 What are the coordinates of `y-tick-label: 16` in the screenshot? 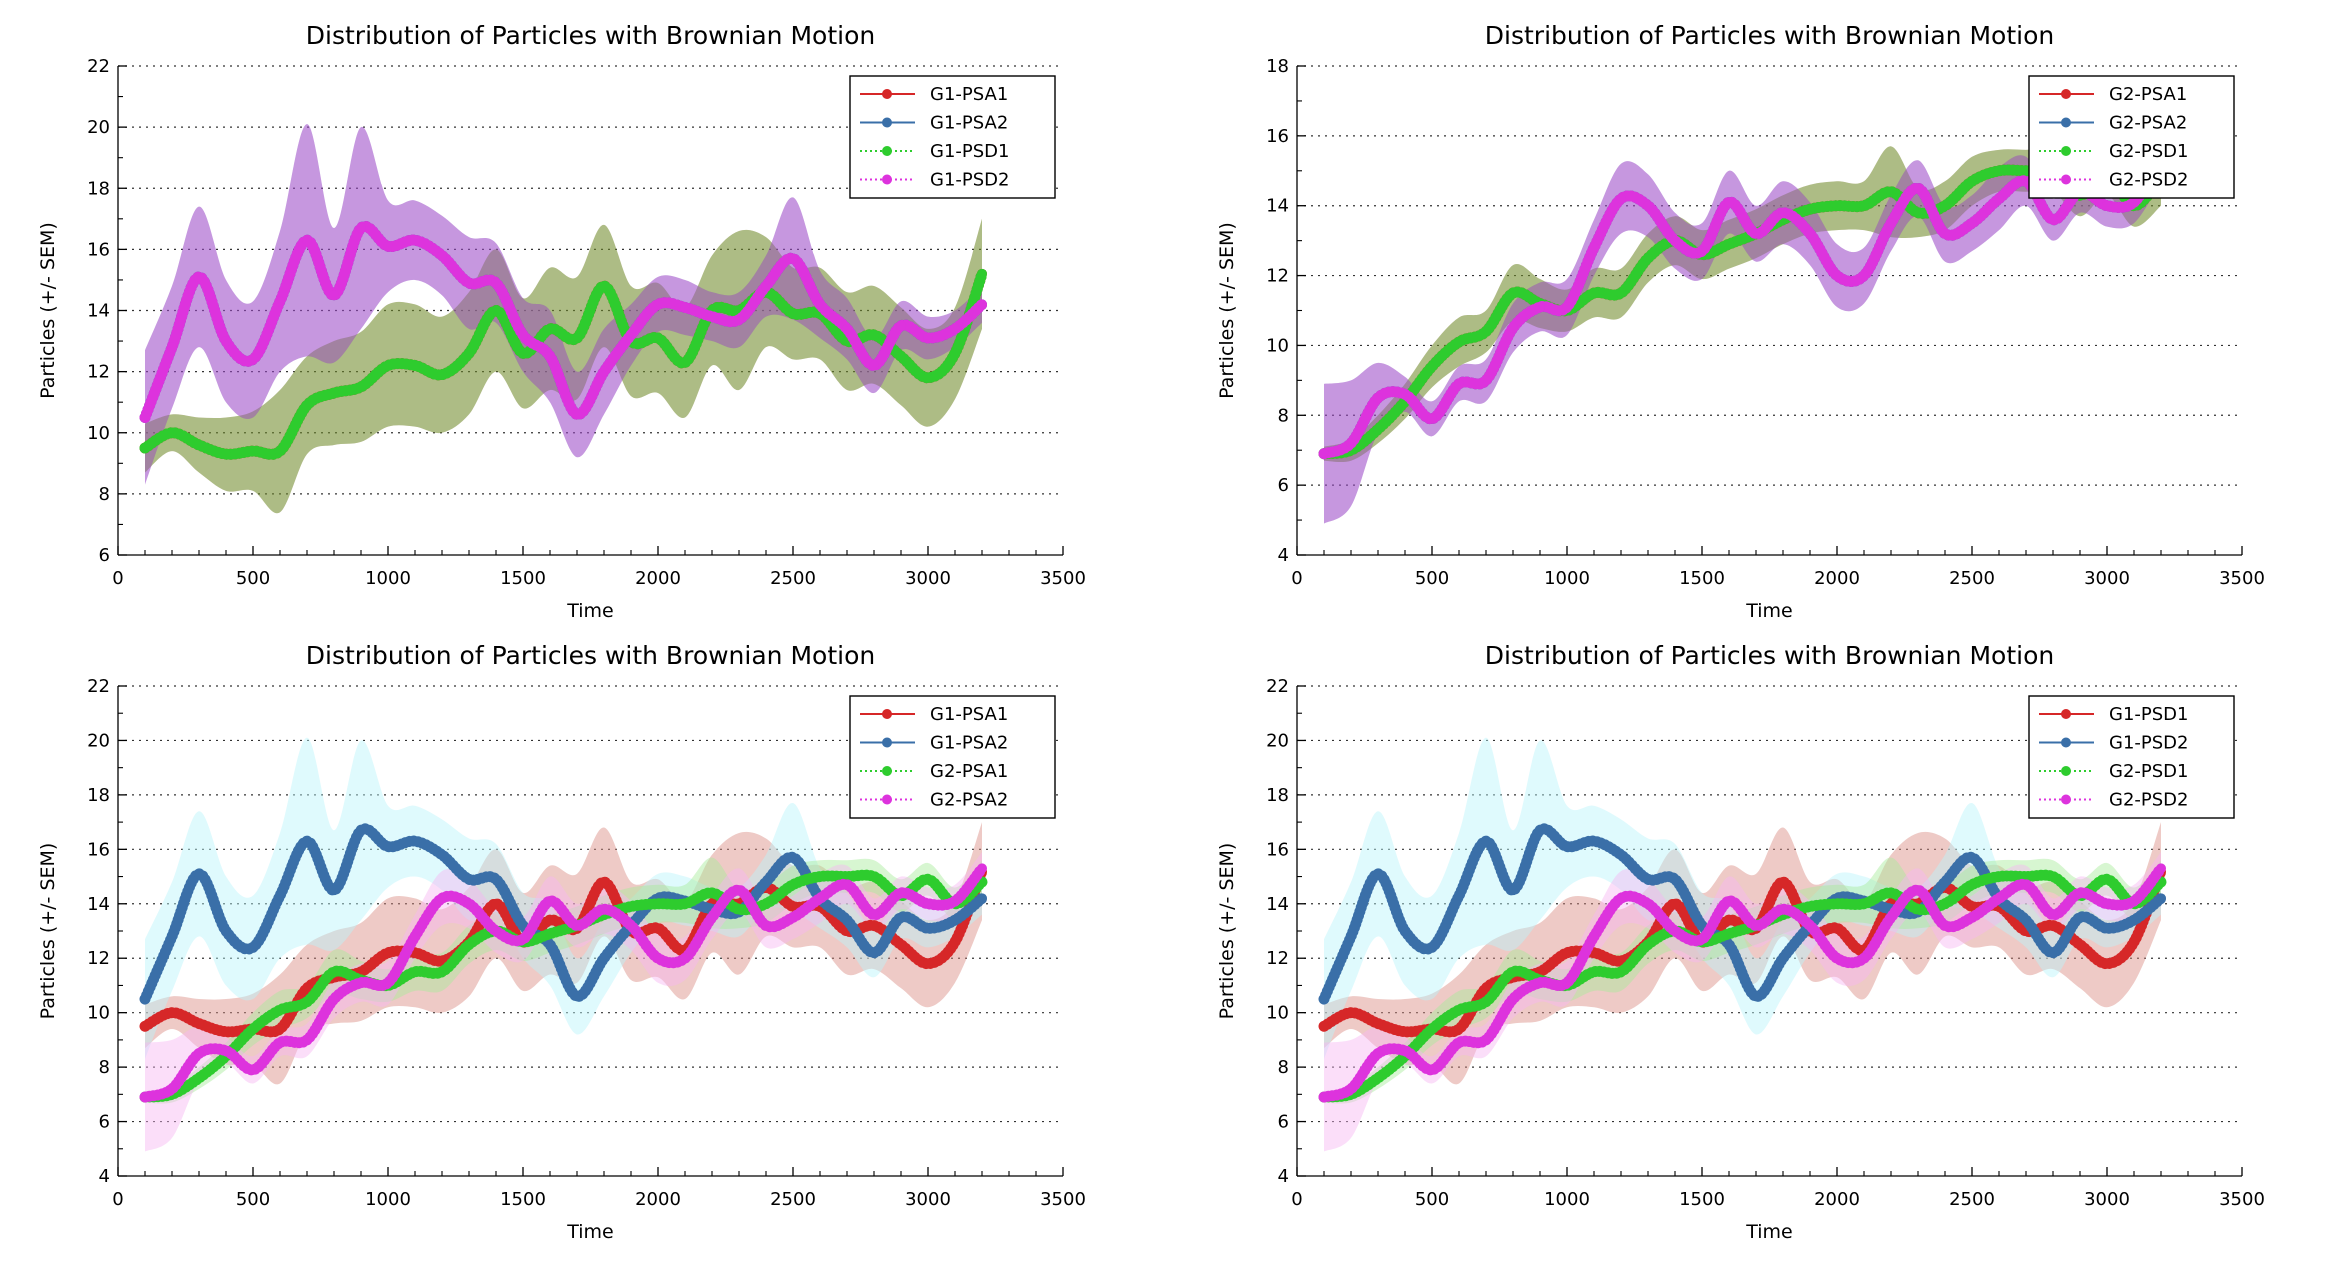 It's located at (1277, 849).